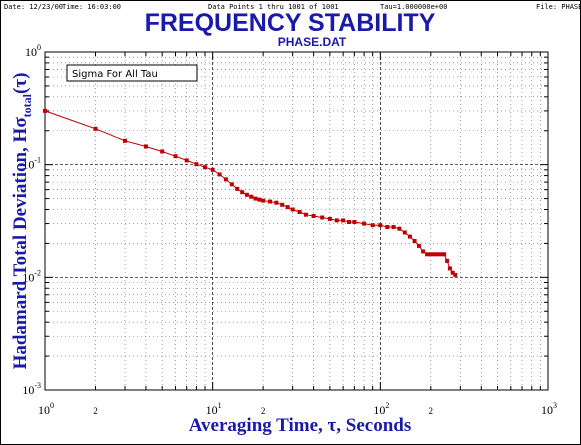  Describe the element at coordinates (20, 243) in the screenshot. I see `y-axis-label-main: Hadamard Total Deviation, Hσ` at that location.